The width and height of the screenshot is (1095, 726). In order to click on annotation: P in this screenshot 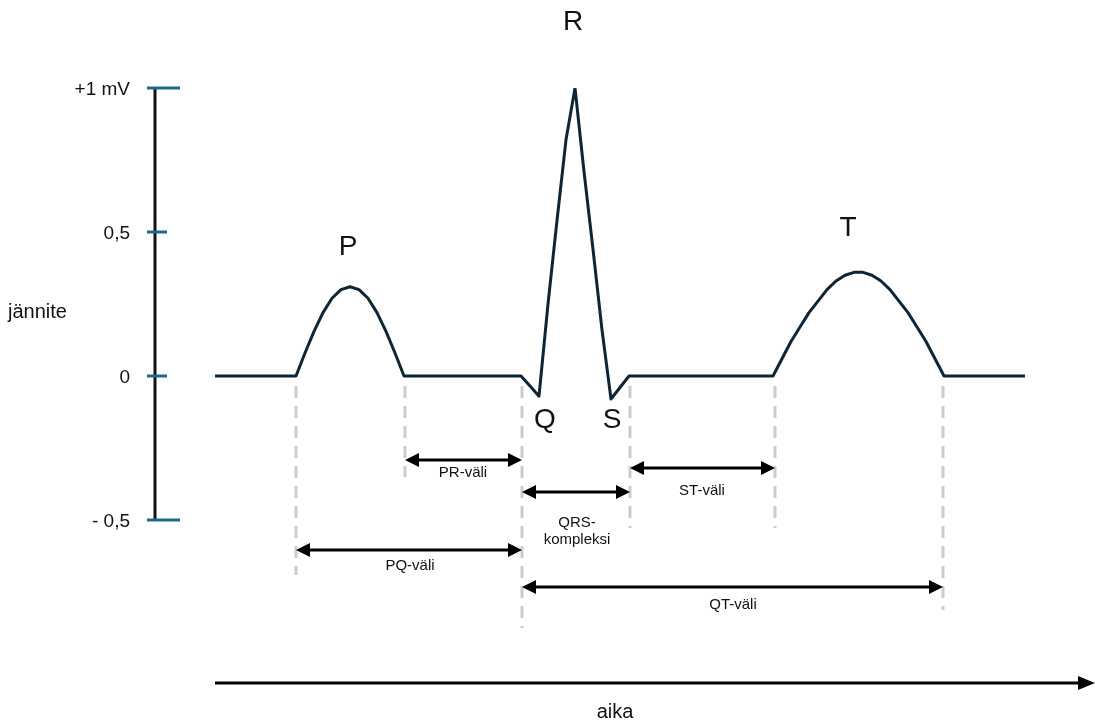, I will do `click(348, 246)`.